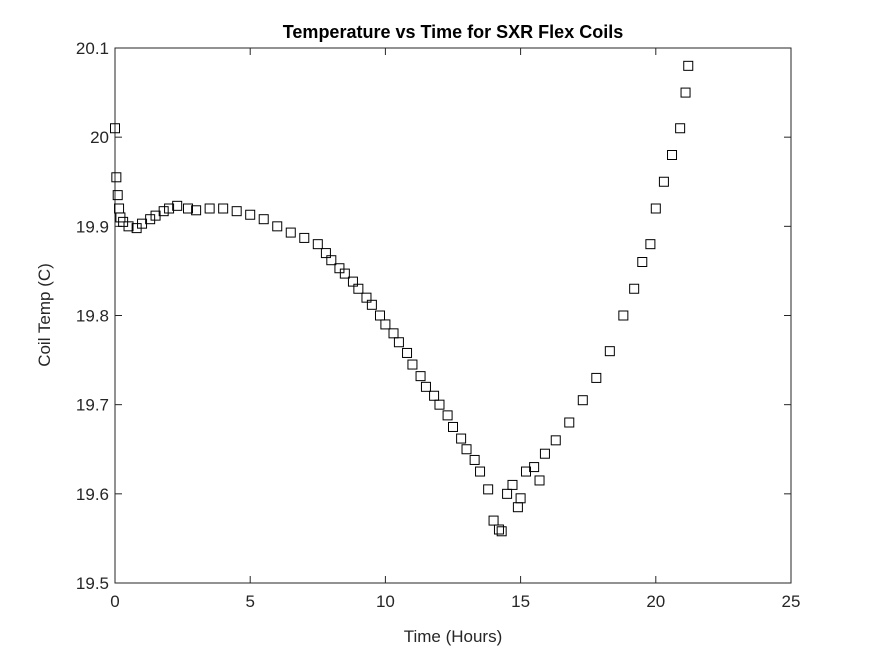 This screenshot has width=875, height=661. Describe the element at coordinates (44, 315) in the screenshot. I see `y-axis-label: Coil Temp (C)` at that location.